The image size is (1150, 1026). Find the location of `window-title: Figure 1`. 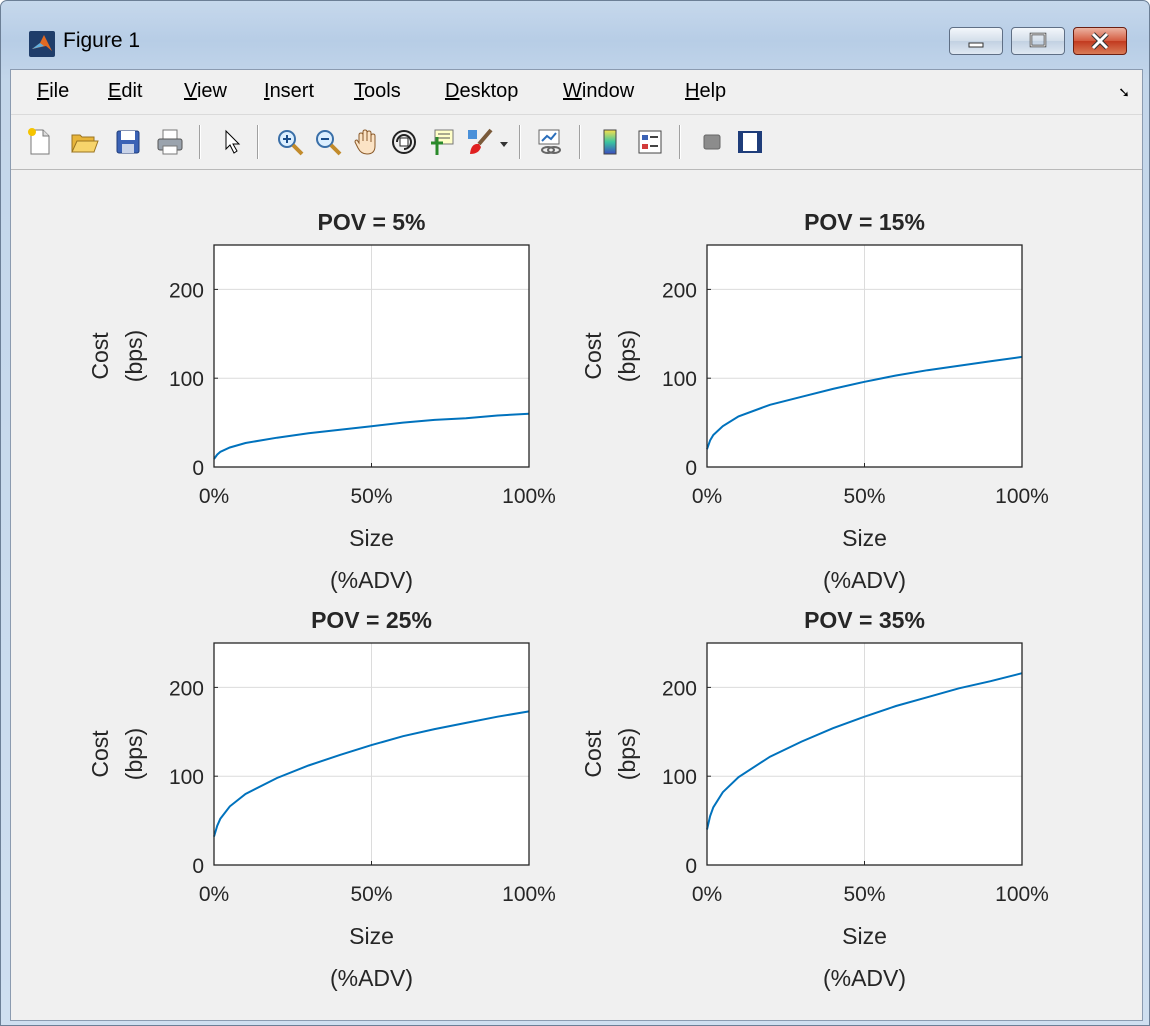

window-title: Figure 1 is located at coordinates (102, 40).